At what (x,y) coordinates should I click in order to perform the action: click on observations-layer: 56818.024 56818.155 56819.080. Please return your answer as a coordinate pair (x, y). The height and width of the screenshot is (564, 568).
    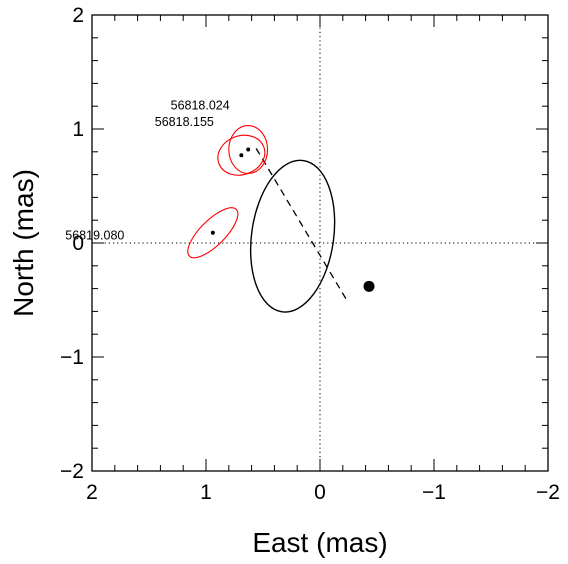
    Looking at the image, I should click on (167, 179).